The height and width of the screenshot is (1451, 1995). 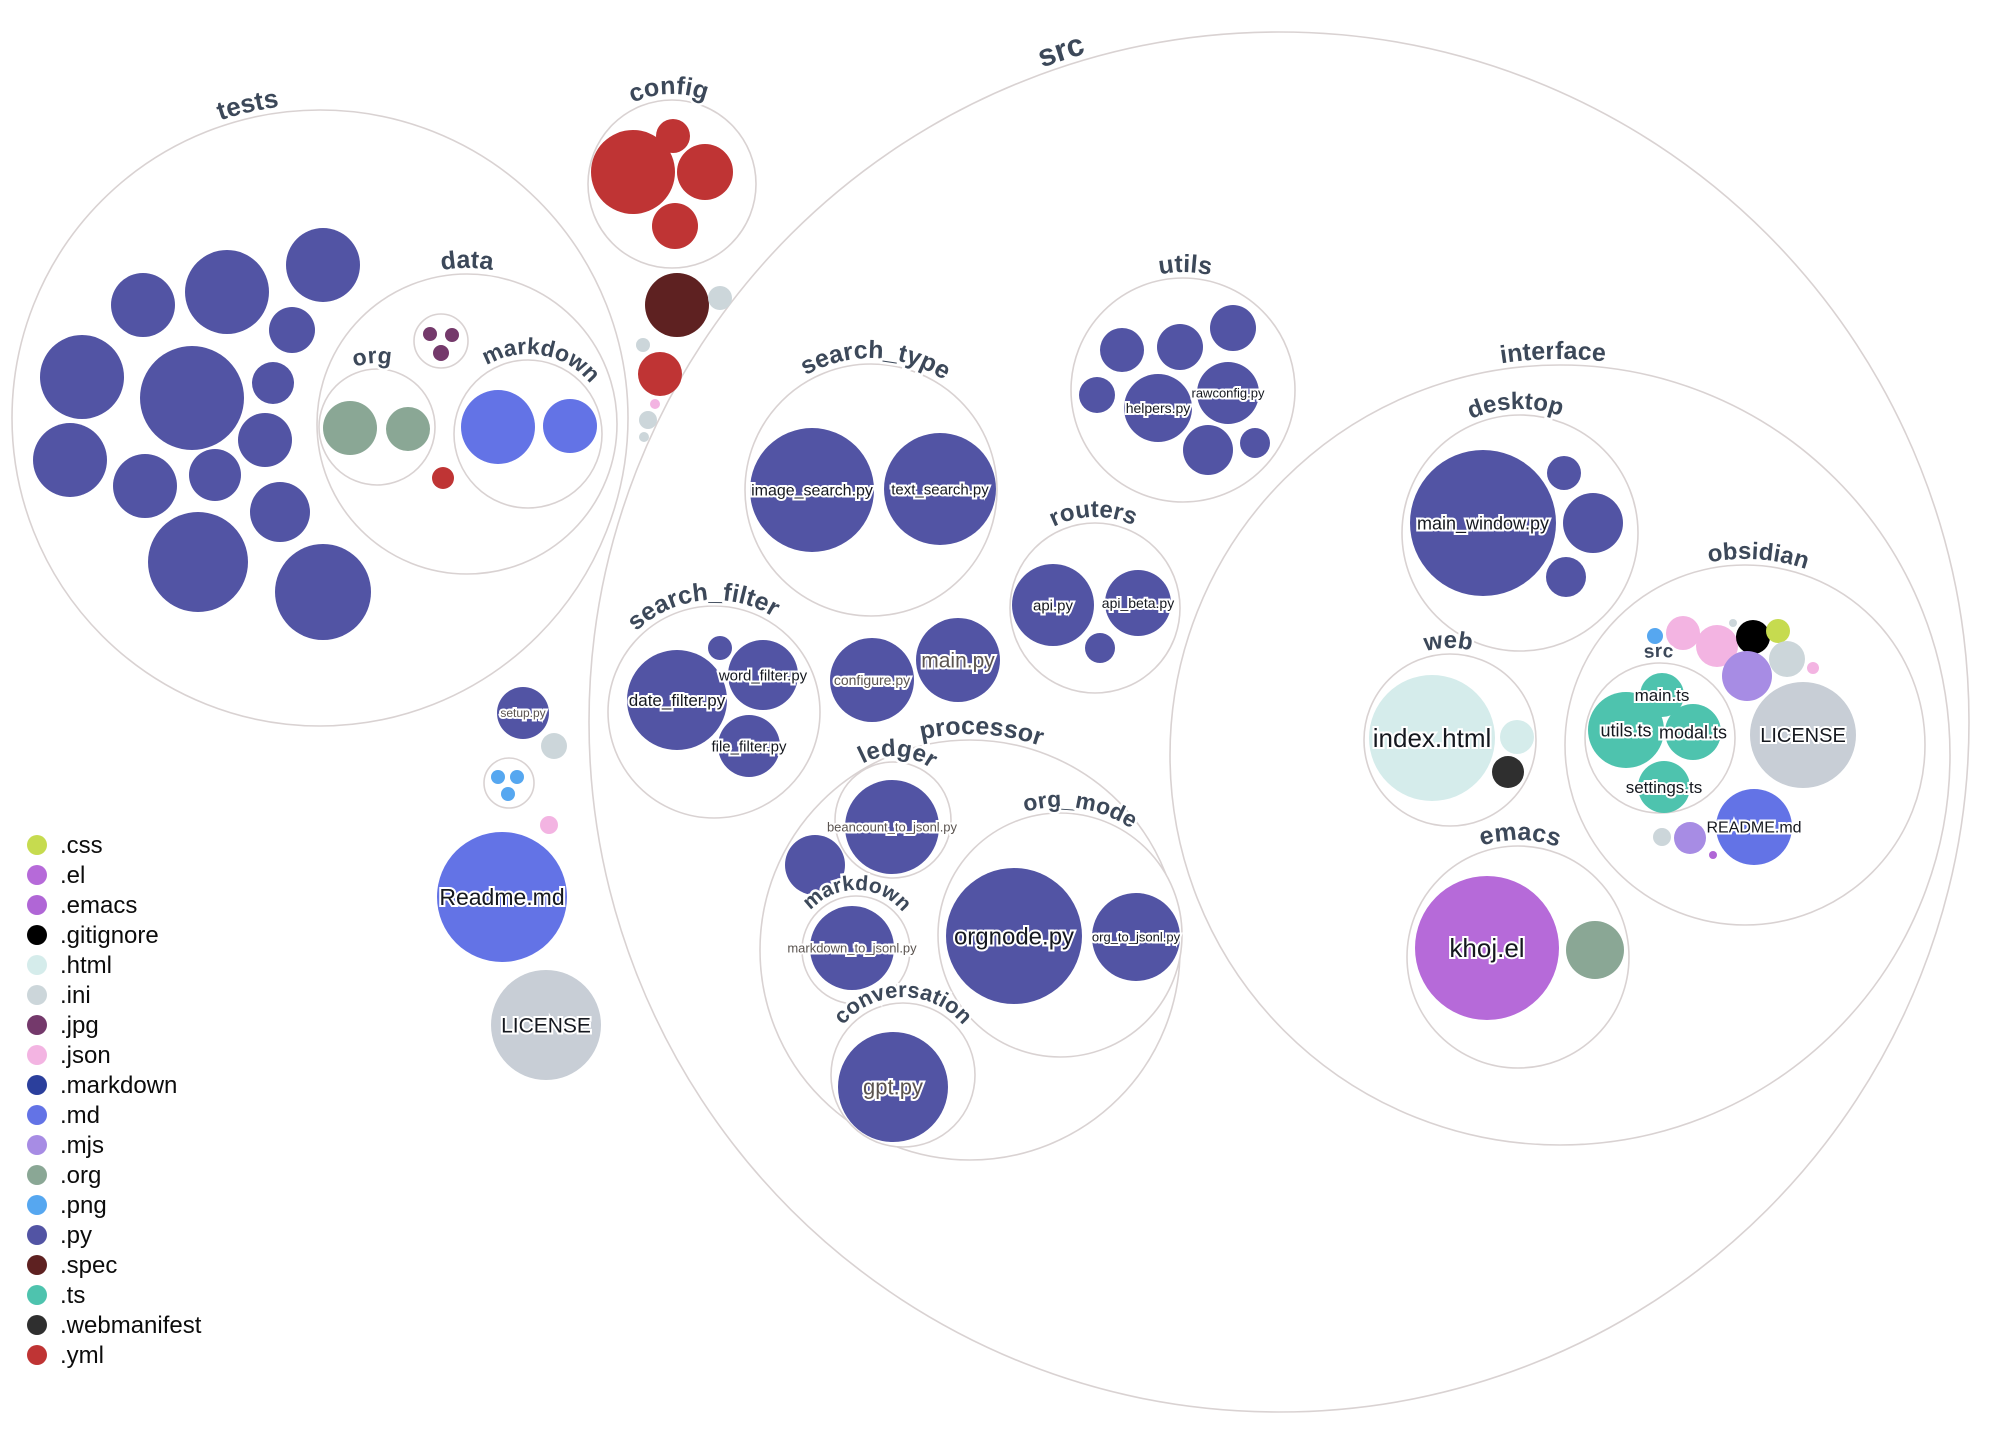 I want to click on file-circle-gitignore, so click(x=1753, y=637).